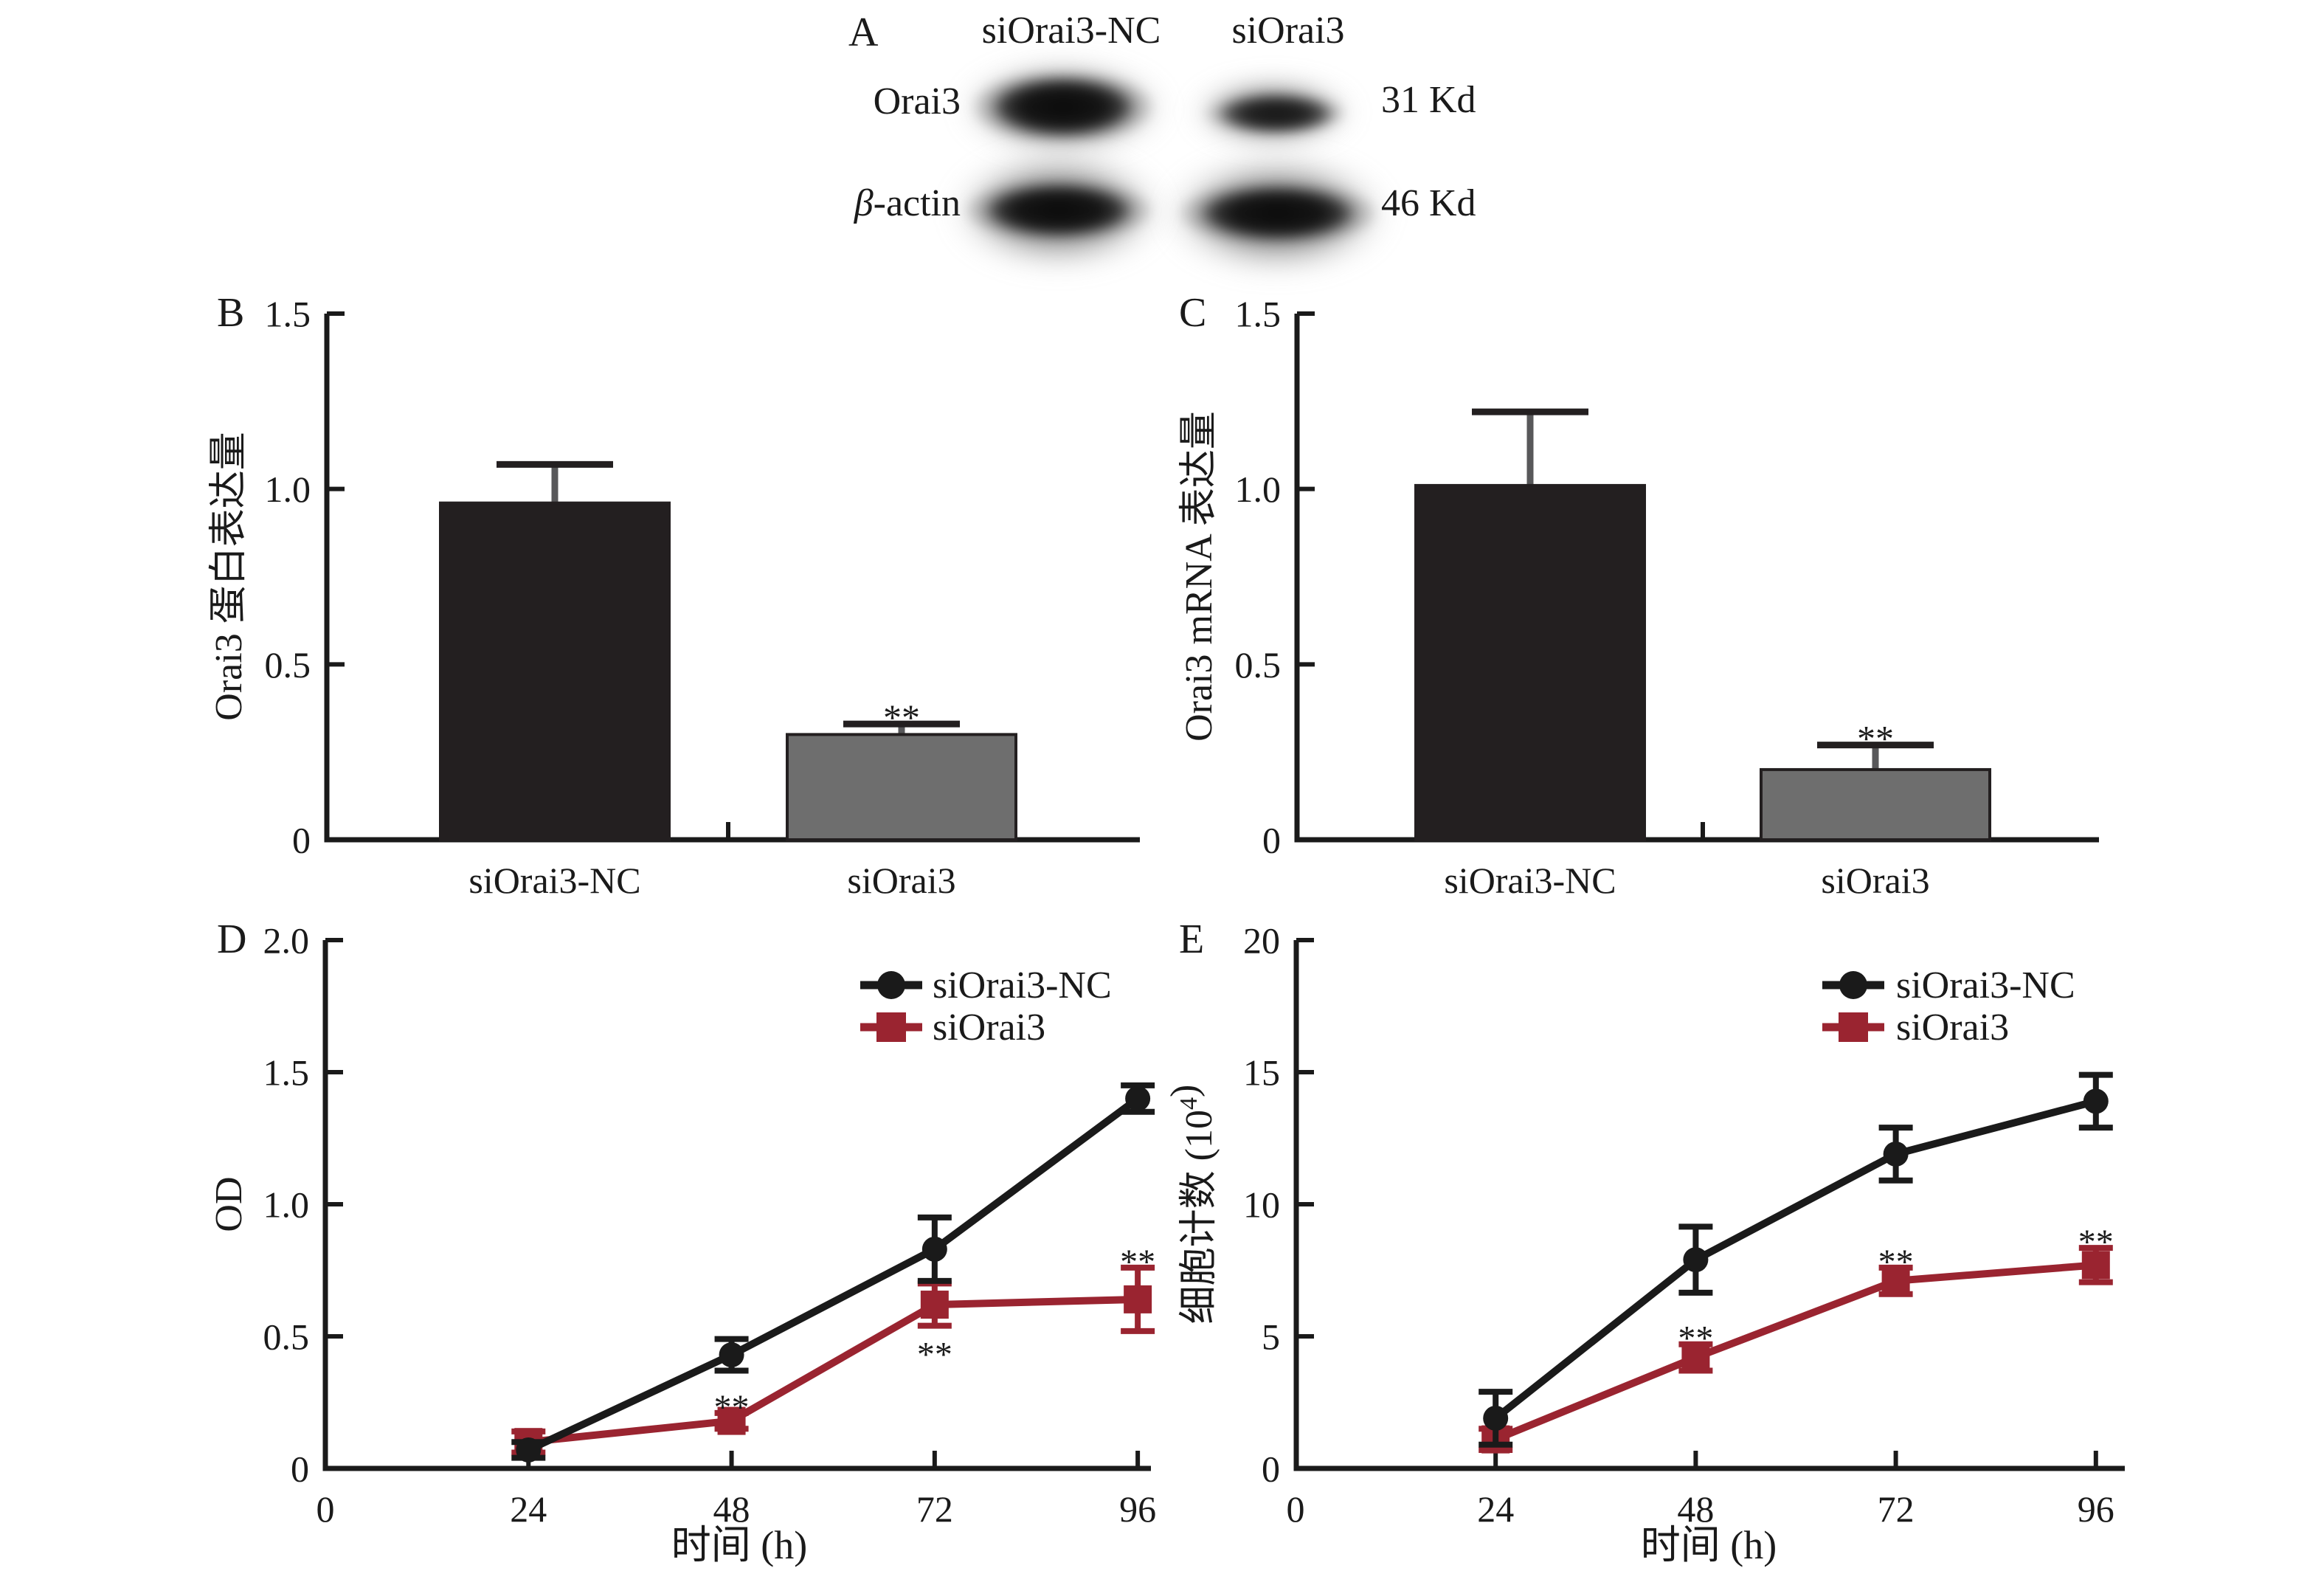  What do you see at coordinates (1428, 203) in the screenshot?
I see `blot-size-label-46kd: 46 Kd` at bounding box center [1428, 203].